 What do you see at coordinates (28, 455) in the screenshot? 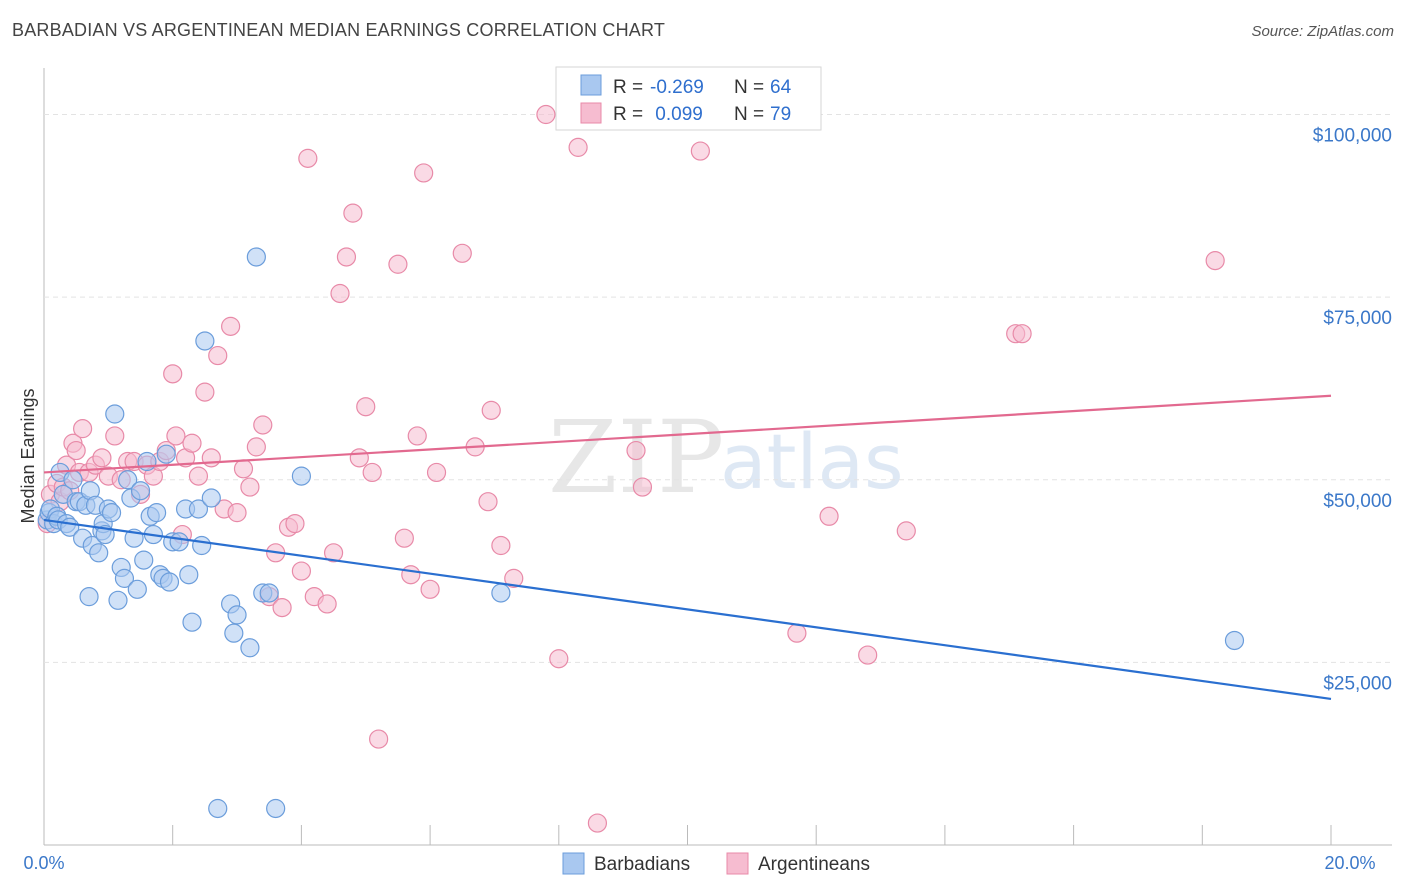
I see `y-axis-label: Median Earnings` at bounding box center [28, 455].